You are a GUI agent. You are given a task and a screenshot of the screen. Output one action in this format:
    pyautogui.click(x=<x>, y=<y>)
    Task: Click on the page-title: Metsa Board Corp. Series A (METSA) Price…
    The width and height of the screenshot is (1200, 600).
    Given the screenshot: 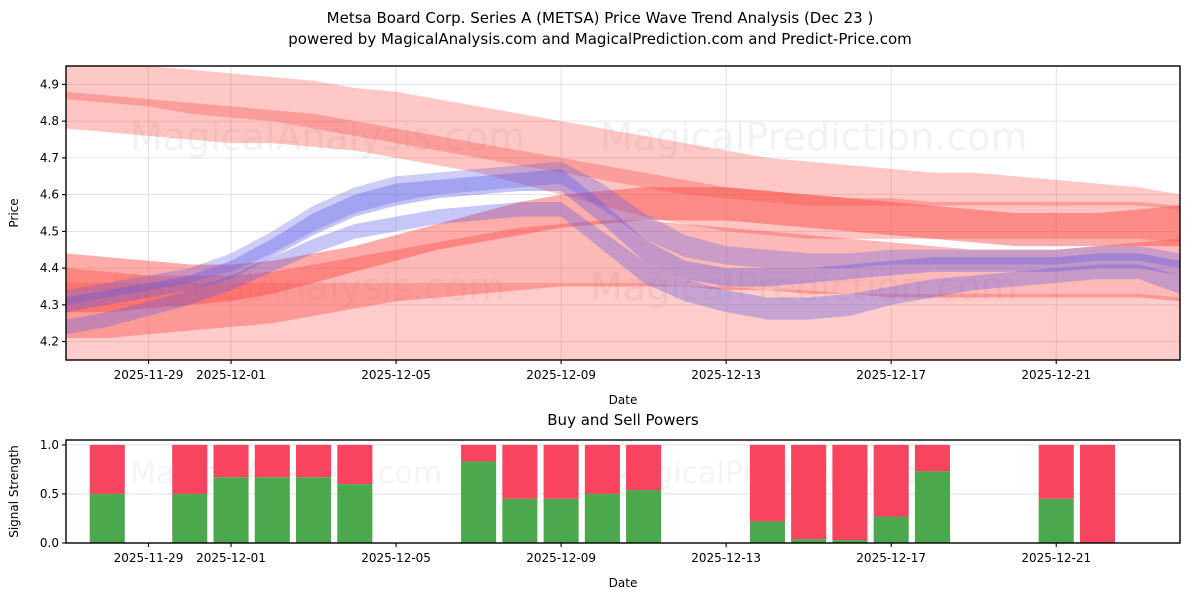 What is the action you would take?
    pyautogui.click(x=600, y=18)
    